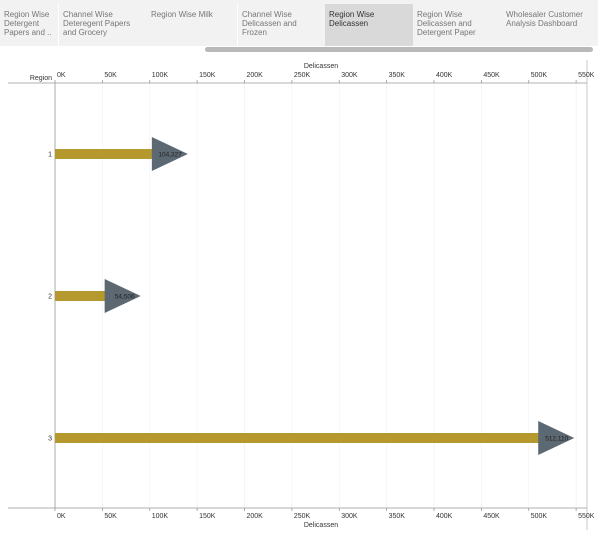 The width and height of the screenshot is (598, 540). What do you see at coordinates (586, 516) in the screenshot?
I see `bottom-tick-label-11: 550K` at bounding box center [586, 516].